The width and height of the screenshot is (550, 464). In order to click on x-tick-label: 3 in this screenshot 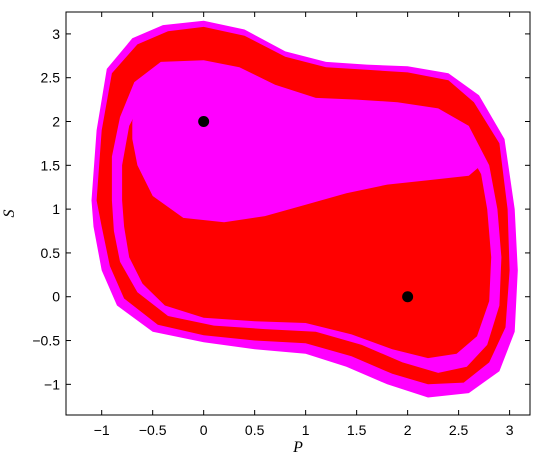, I will do `click(510, 430)`.